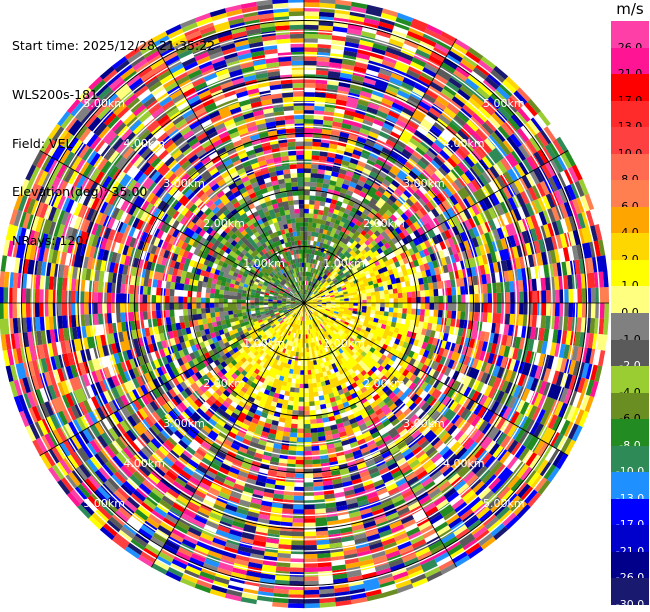 This screenshot has height=612, width=650. Describe the element at coordinates (630, 329) in the screenshot. I see `colorbar-cell: -1.0` at that location.